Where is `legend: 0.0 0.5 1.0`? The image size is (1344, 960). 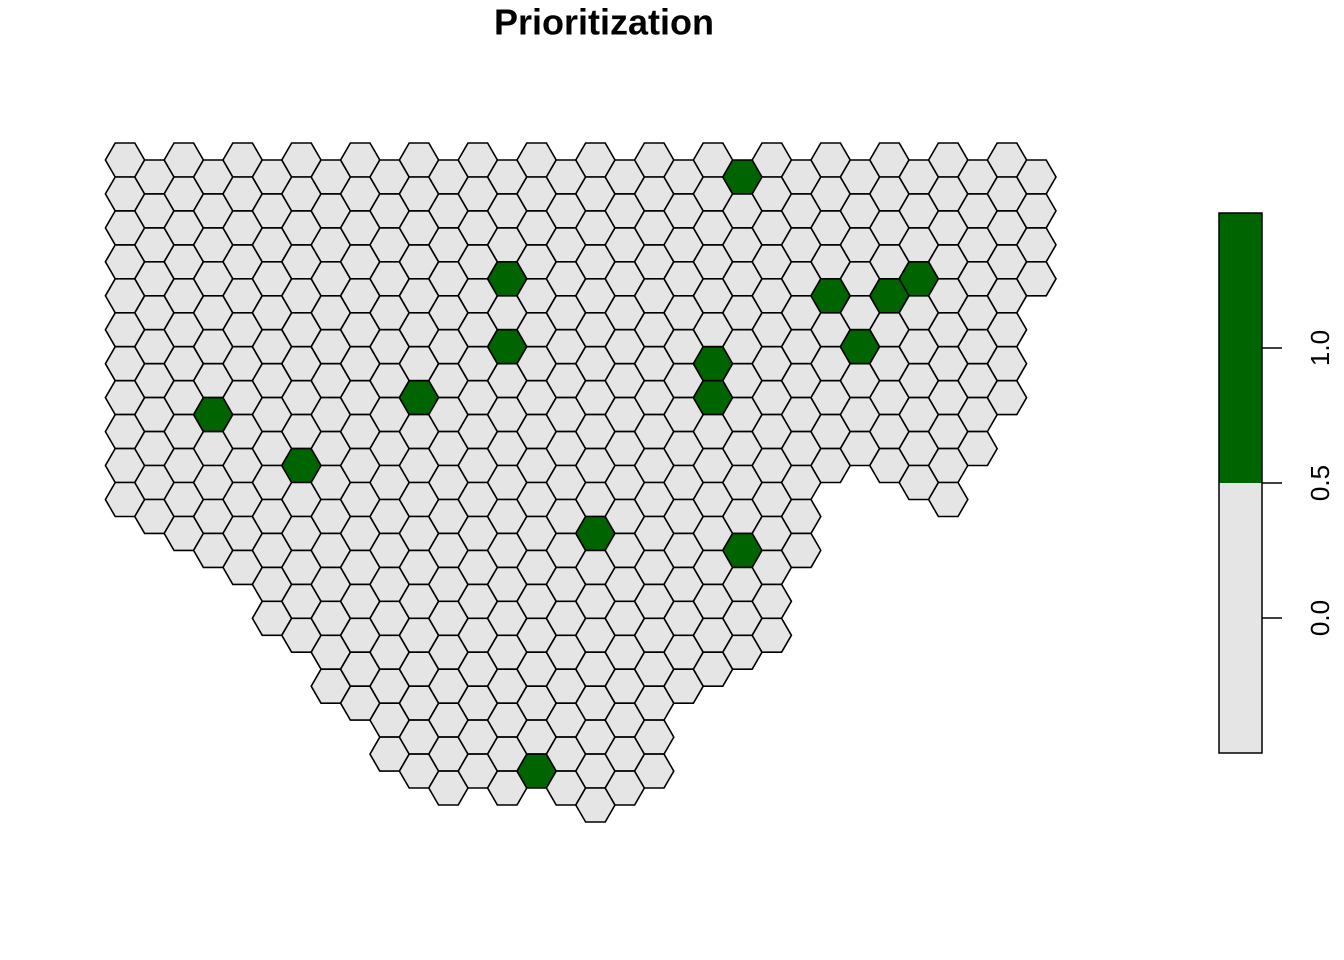 legend: 0.0 0.5 1.0 is located at coordinates (1276, 483).